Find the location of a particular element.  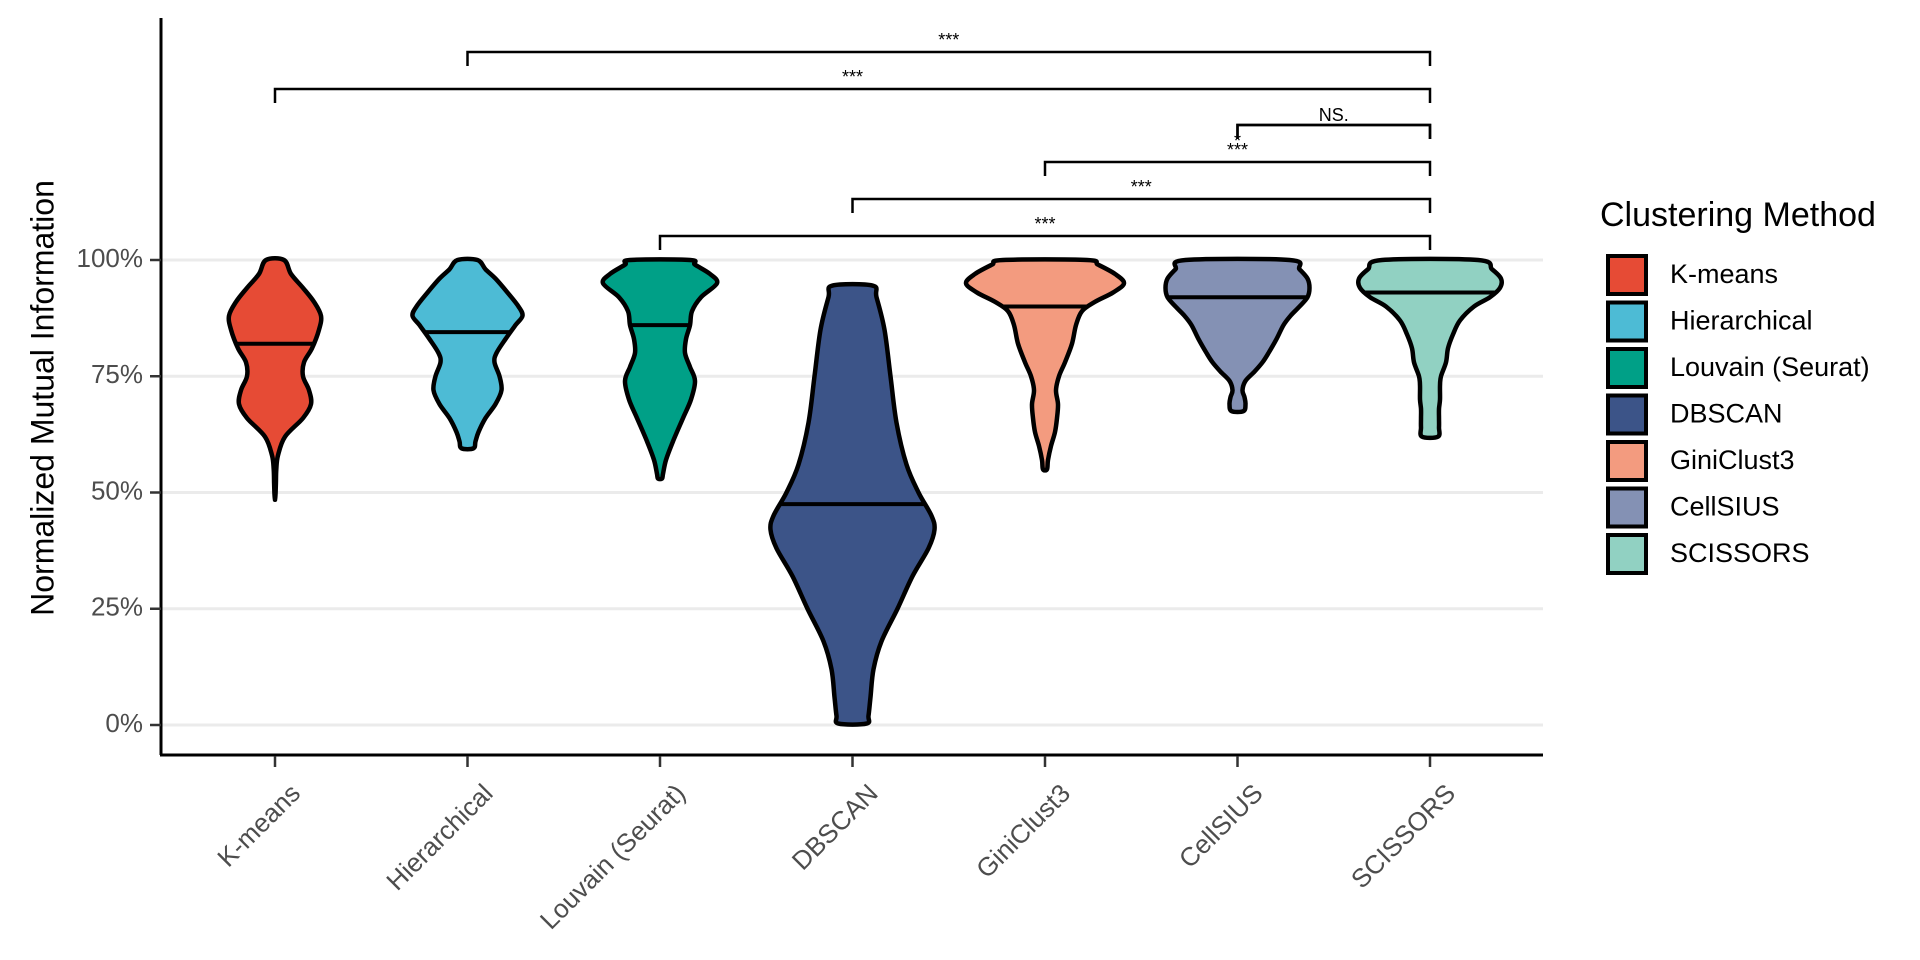

violin-hierarchical is located at coordinates (467, 354).